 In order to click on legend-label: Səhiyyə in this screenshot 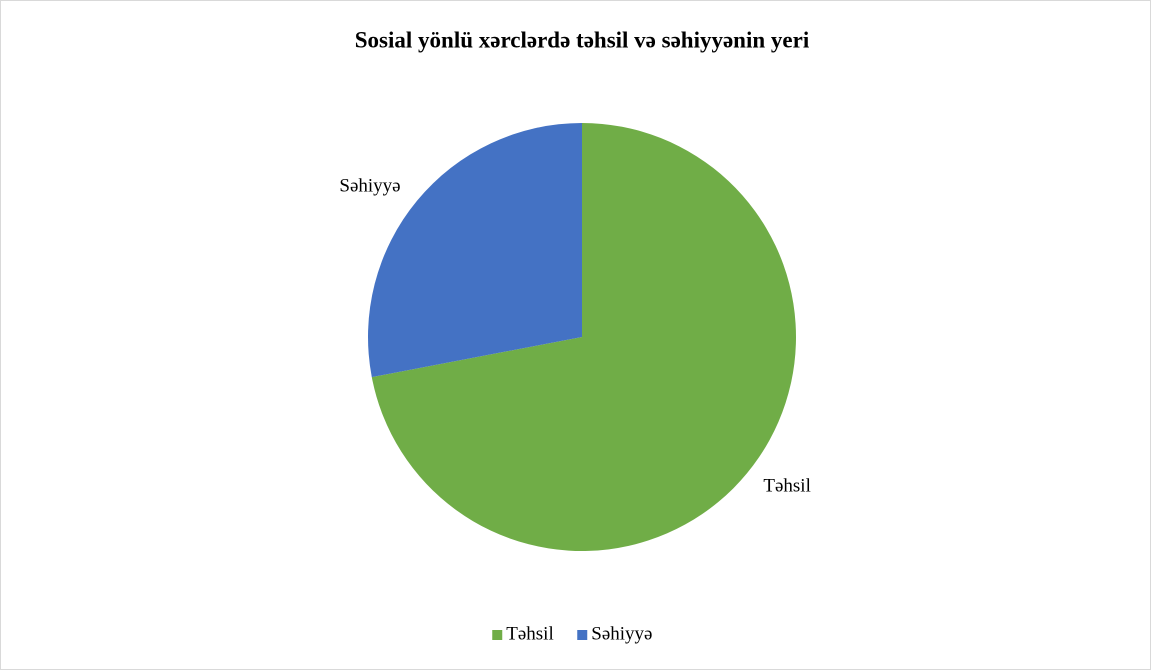, I will do `click(621, 633)`.